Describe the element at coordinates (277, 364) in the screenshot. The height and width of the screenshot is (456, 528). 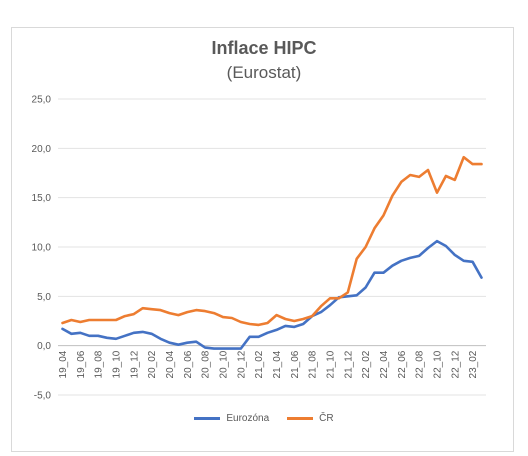
I see `x-tick-label: 21_04` at that location.